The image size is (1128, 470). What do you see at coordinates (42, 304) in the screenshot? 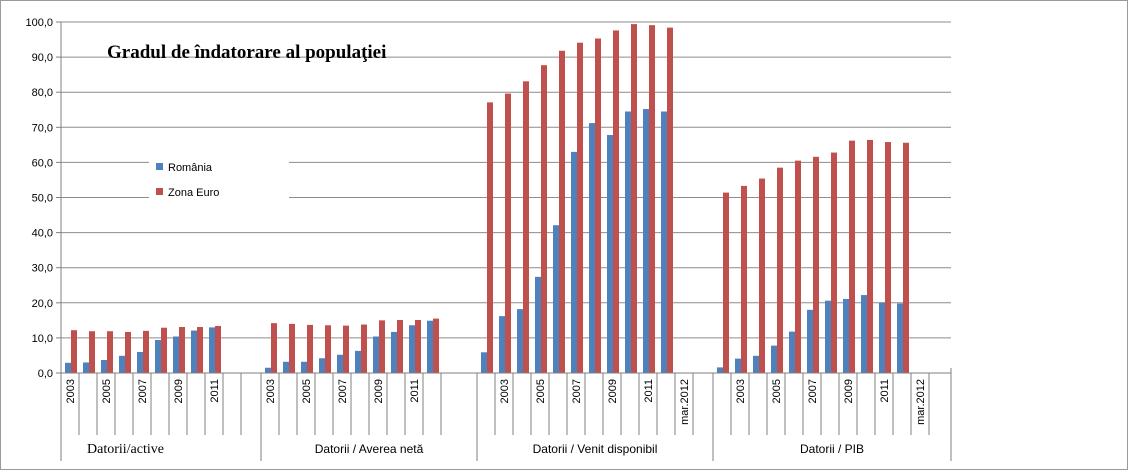
I see `y-tick-label: 20,0` at bounding box center [42, 304].